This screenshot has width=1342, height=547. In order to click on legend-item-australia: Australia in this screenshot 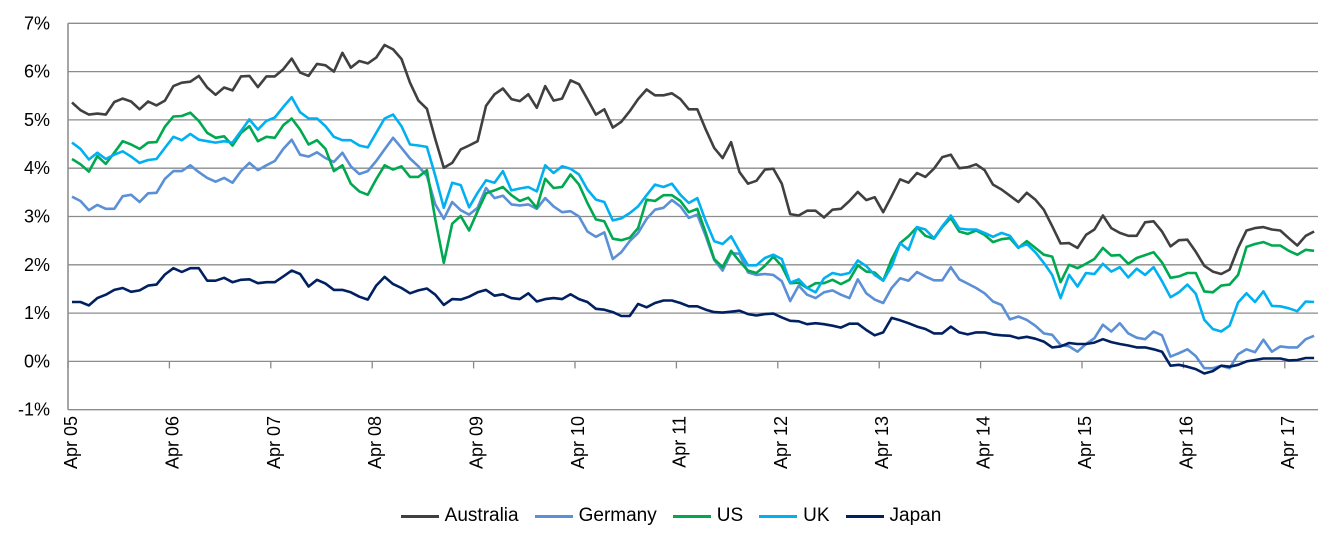, I will do `click(459, 516)`.